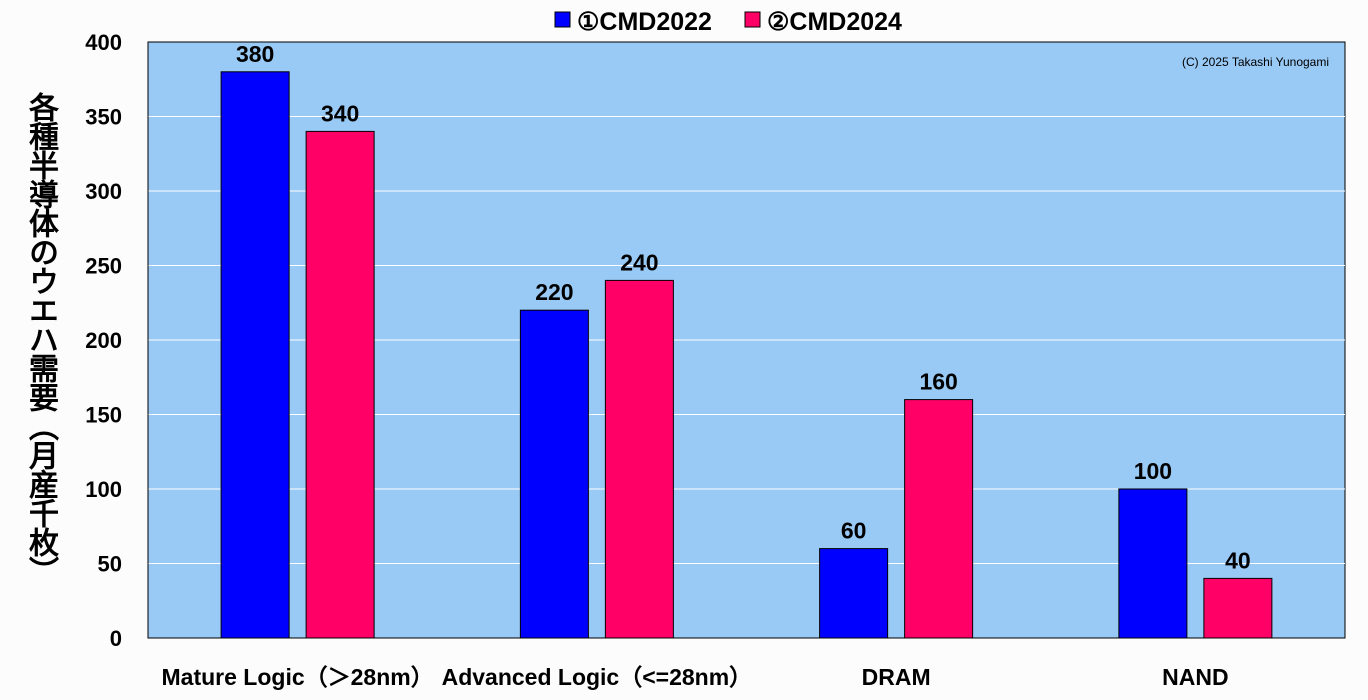  What do you see at coordinates (40, 338) in the screenshot?
I see `y-axis-label: 各種半導体のウエハ需要（月産千枚）` at bounding box center [40, 338].